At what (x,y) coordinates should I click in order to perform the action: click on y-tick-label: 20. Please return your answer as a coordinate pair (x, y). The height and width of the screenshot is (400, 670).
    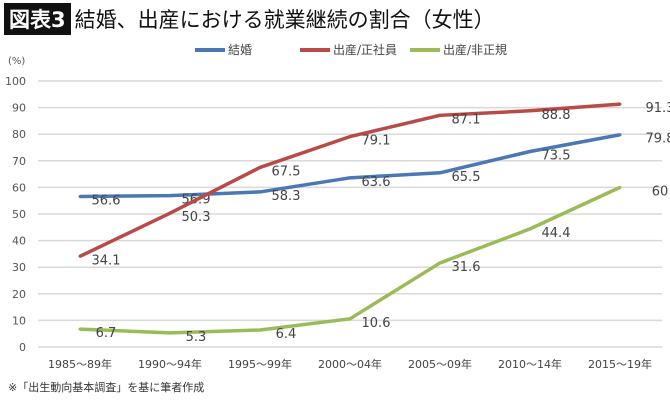
    Looking at the image, I should click on (19, 294).